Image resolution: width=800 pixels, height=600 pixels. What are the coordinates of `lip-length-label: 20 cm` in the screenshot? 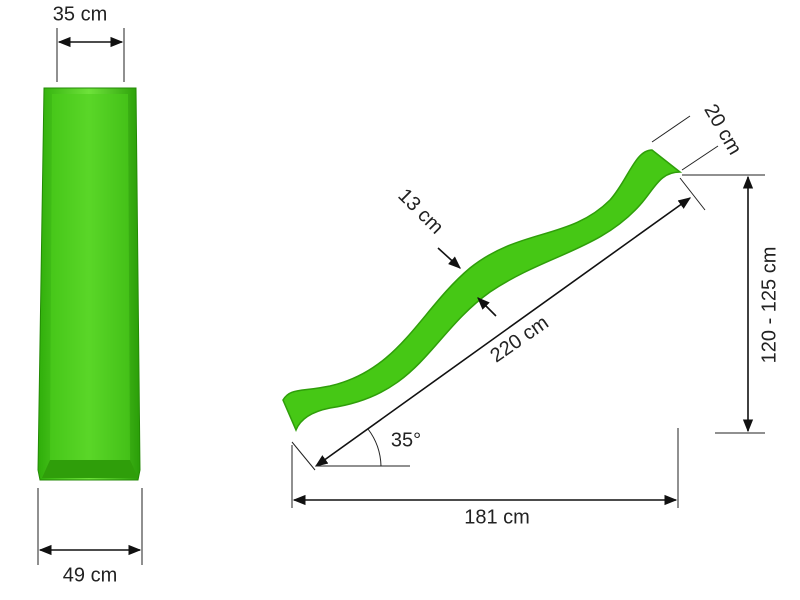 It's located at (722, 130).